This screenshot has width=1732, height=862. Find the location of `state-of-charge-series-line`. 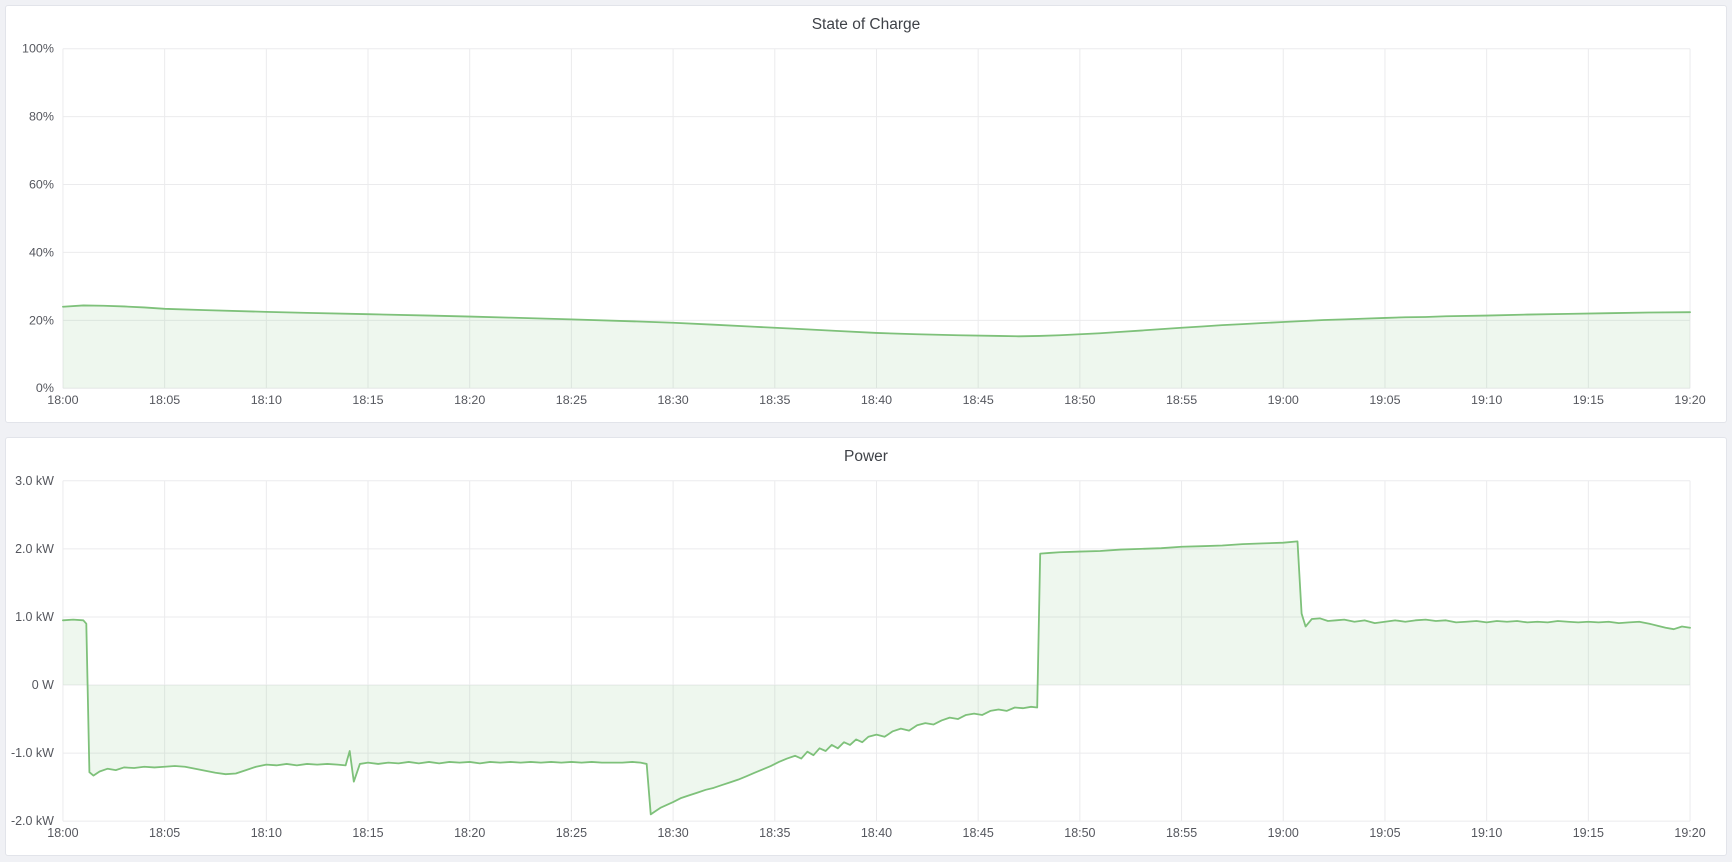

state-of-charge-series-line is located at coordinates (876, 321).